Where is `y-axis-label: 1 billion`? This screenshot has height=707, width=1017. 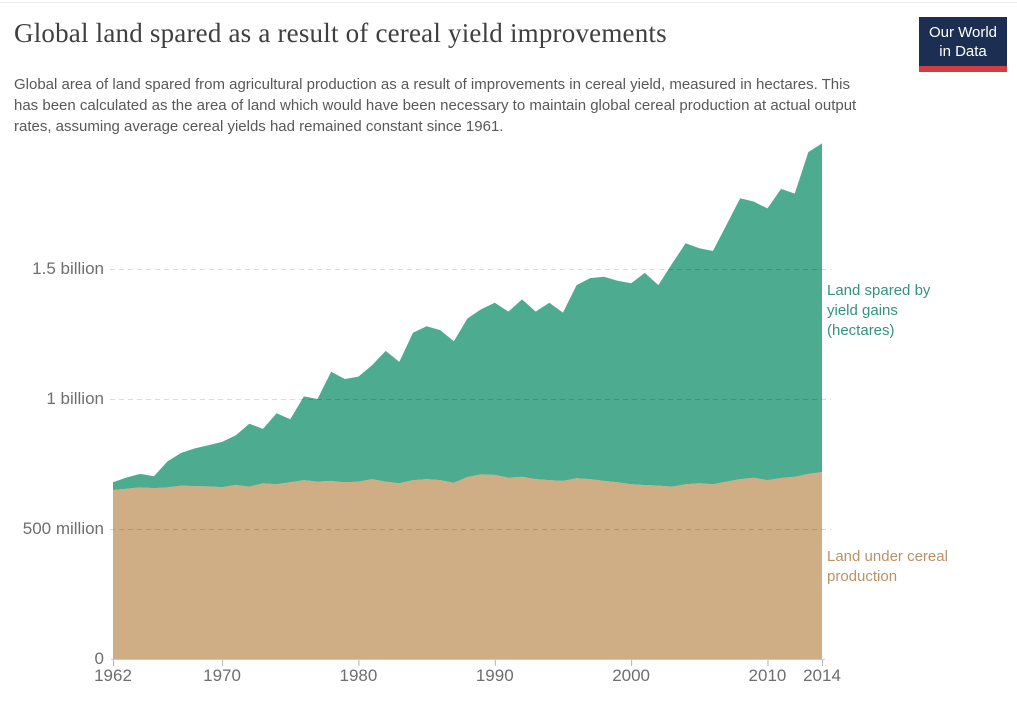
y-axis-label: 1 billion is located at coordinates (75, 398).